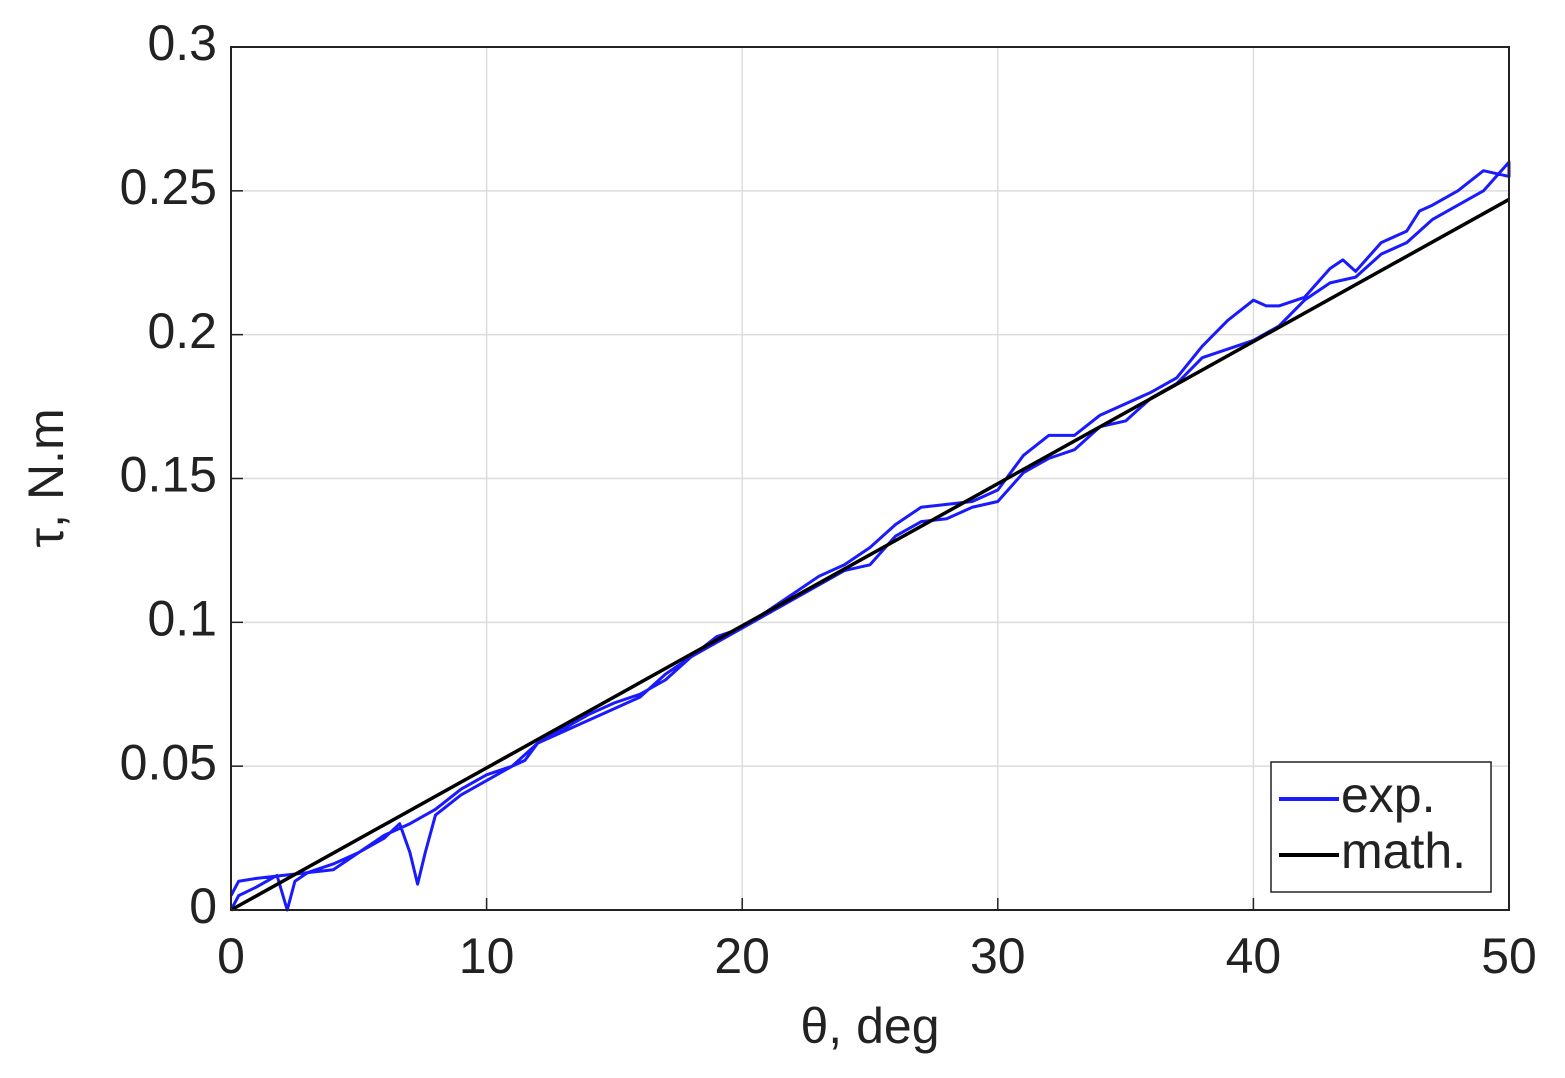 This screenshot has height=1078, width=1565. Describe the element at coordinates (182, 331) in the screenshot. I see `y-tick-label: 0.2` at that location.